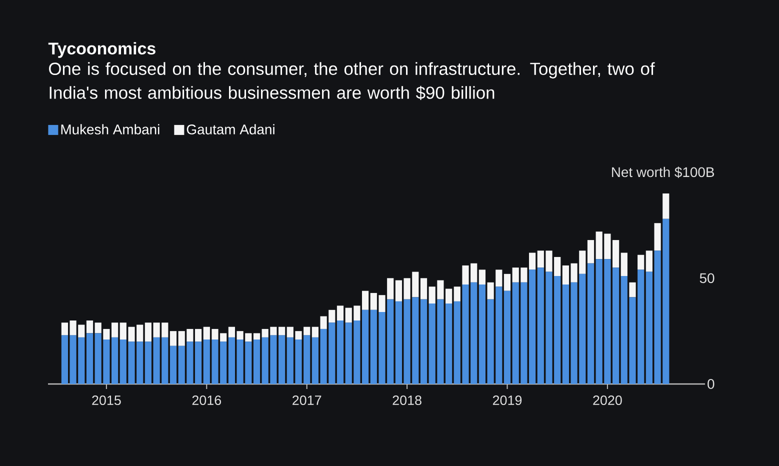  I want to click on x-tick-label: 2020, so click(607, 401).